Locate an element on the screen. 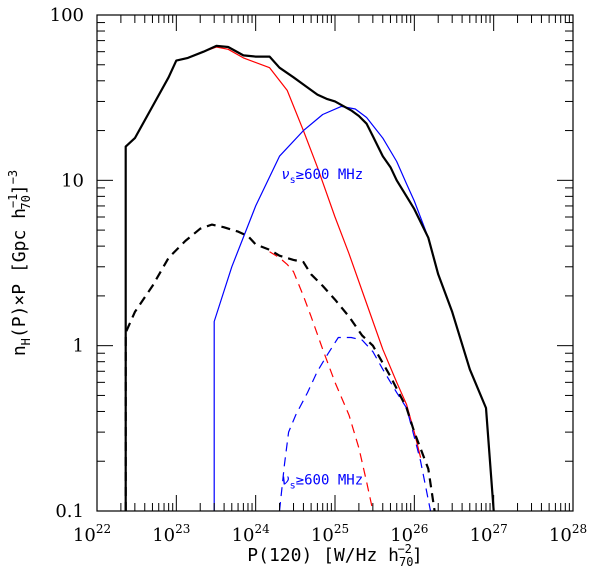 This screenshot has width=599, height=578. x-tick-exponent: 28 is located at coordinates (579, 529).